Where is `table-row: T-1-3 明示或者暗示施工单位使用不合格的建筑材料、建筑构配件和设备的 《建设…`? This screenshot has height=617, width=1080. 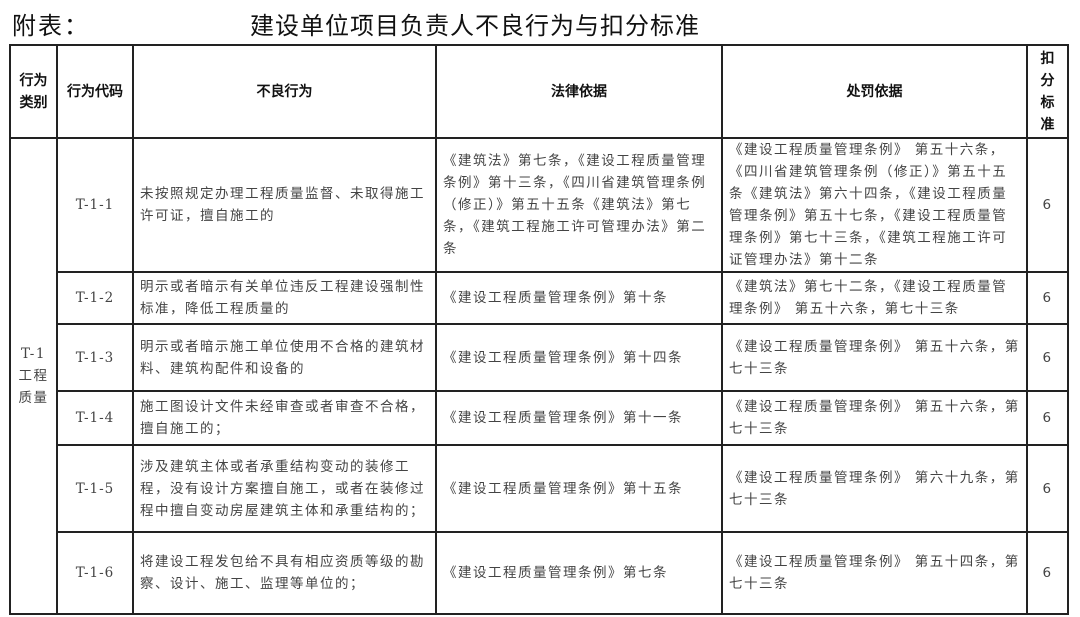 table-row: T-1-3 明示或者暗示施工单位使用不合格的建筑材料、建筑构配件和设备的 《建设… is located at coordinates (539, 357).